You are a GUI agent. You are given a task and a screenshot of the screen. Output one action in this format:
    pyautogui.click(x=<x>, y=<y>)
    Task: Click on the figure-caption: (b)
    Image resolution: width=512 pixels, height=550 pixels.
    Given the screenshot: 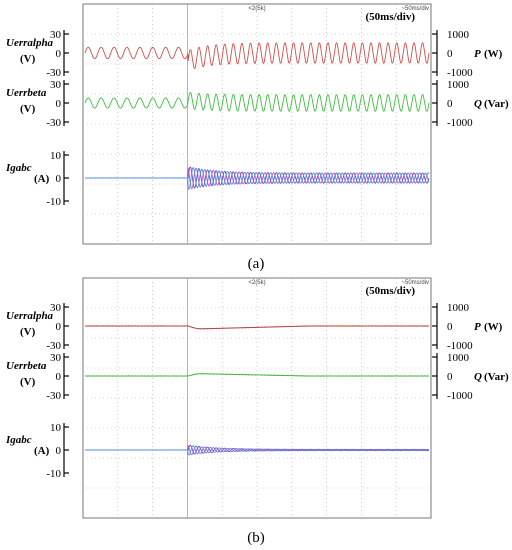 What is the action you would take?
    pyautogui.click(x=256, y=538)
    